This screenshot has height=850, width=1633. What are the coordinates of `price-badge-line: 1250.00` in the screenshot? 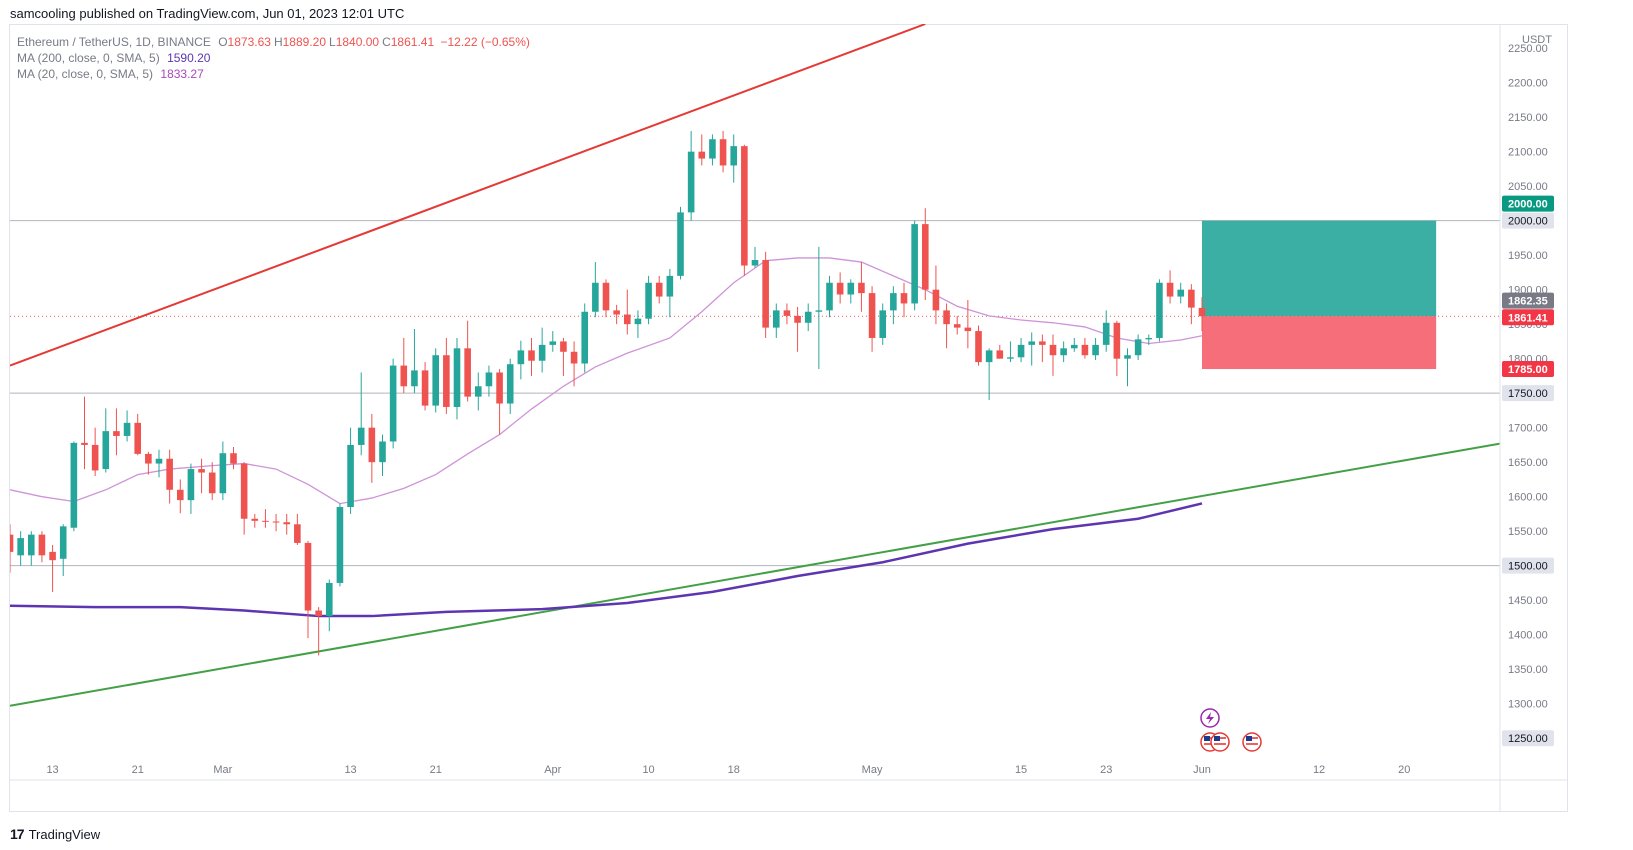 It's located at (1528, 738).